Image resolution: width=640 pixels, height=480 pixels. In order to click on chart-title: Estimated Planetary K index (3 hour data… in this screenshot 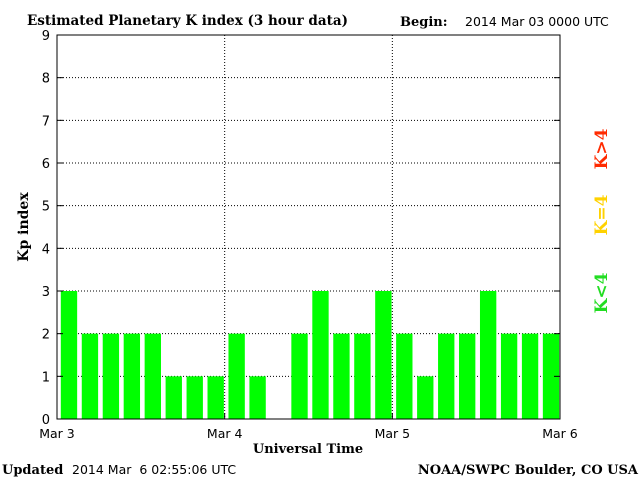, I will do `click(187, 21)`.